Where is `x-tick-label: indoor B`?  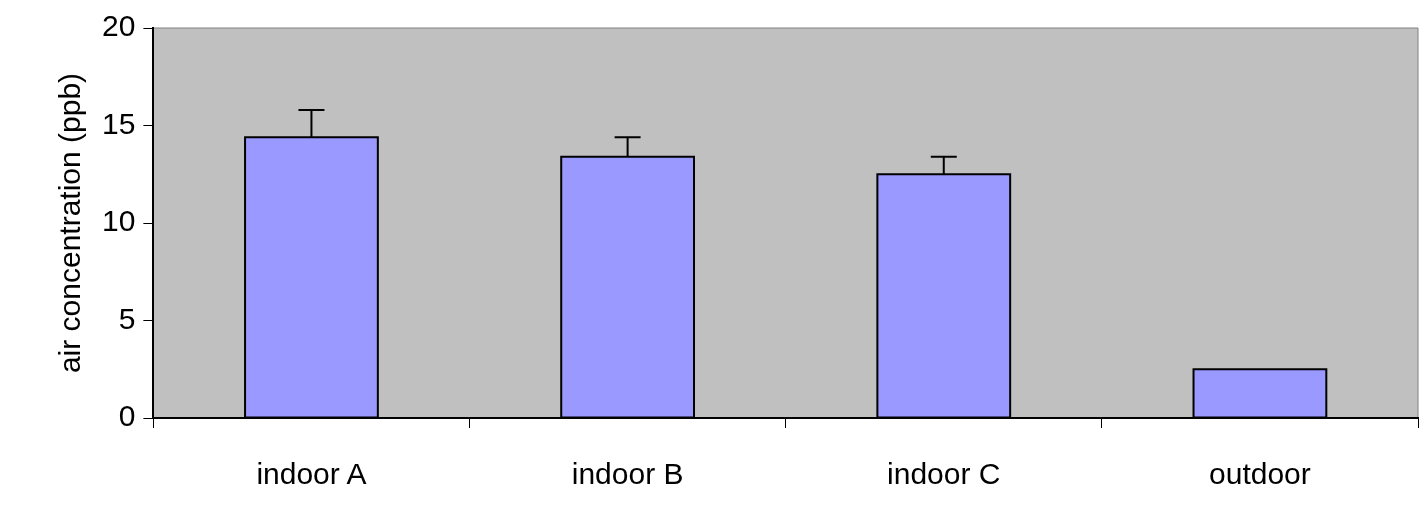 x-tick-label: indoor B is located at coordinates (627, 474).